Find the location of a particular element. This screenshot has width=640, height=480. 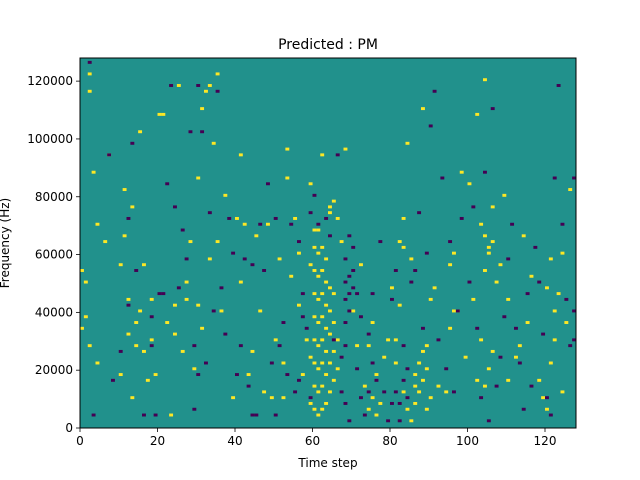

x-tick-label: 120 is located at coordinates (545, 441).